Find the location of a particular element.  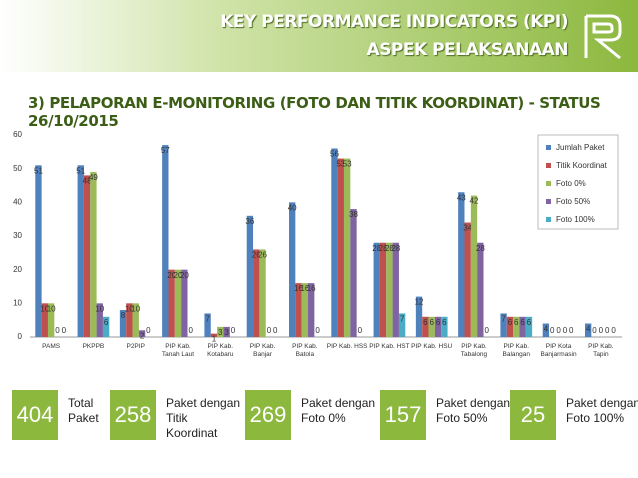

x-tick-label: PIP Kab. Banjar is located at coordinates (262, 350).